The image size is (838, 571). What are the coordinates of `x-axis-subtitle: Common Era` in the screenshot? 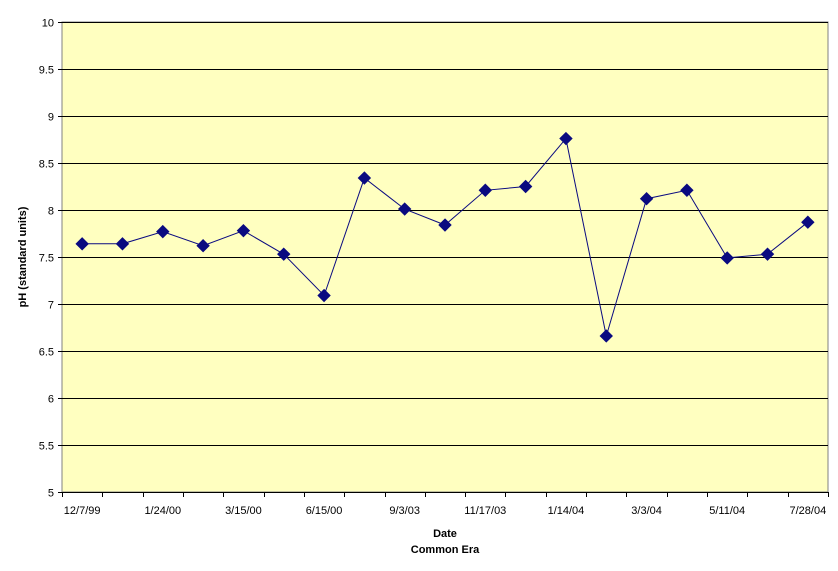 It's located at (445, 550).